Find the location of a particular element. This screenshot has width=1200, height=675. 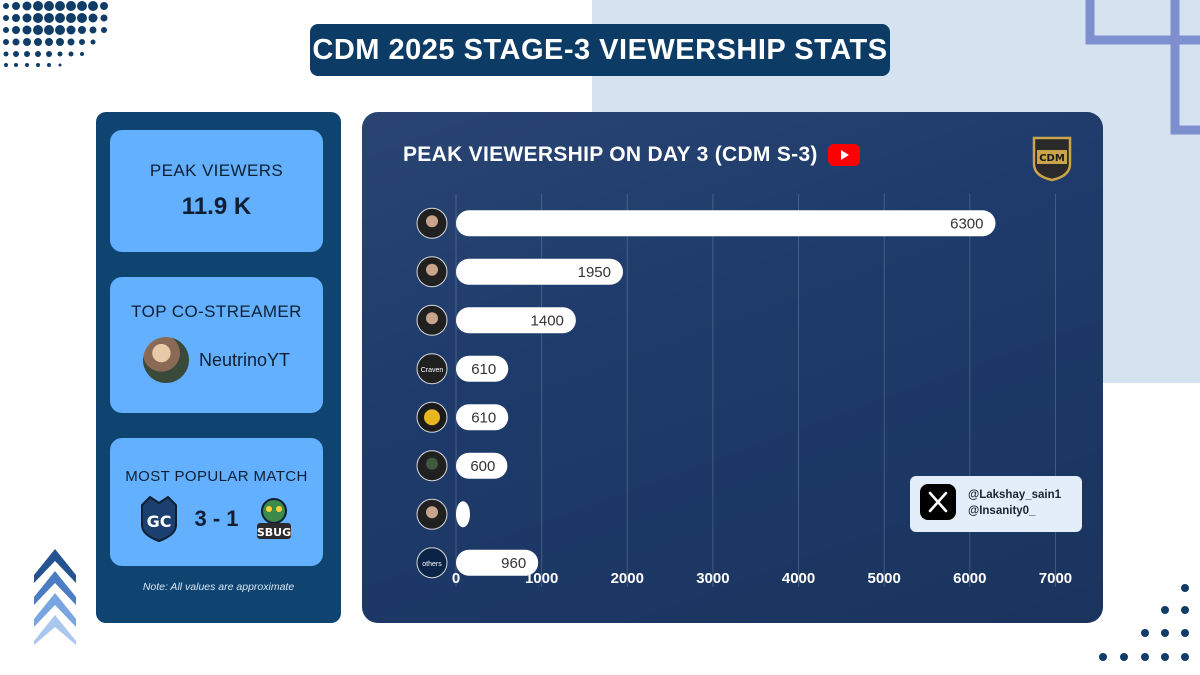

decorative-frame is located at coordinates (1142, 67).